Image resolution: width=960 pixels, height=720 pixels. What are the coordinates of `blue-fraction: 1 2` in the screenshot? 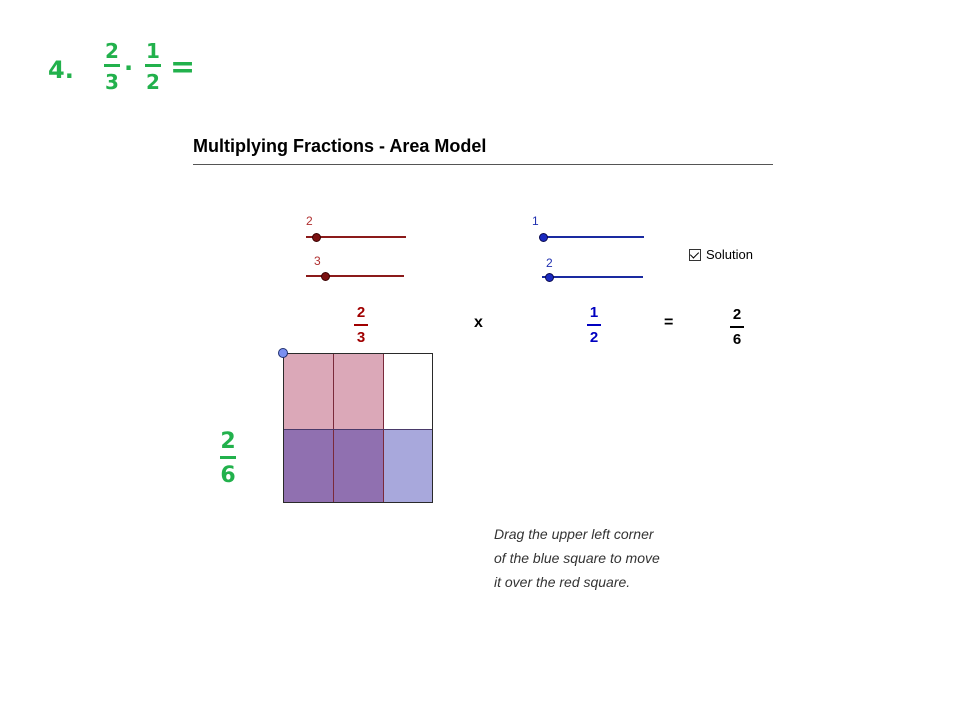 It's located at (594, 325).